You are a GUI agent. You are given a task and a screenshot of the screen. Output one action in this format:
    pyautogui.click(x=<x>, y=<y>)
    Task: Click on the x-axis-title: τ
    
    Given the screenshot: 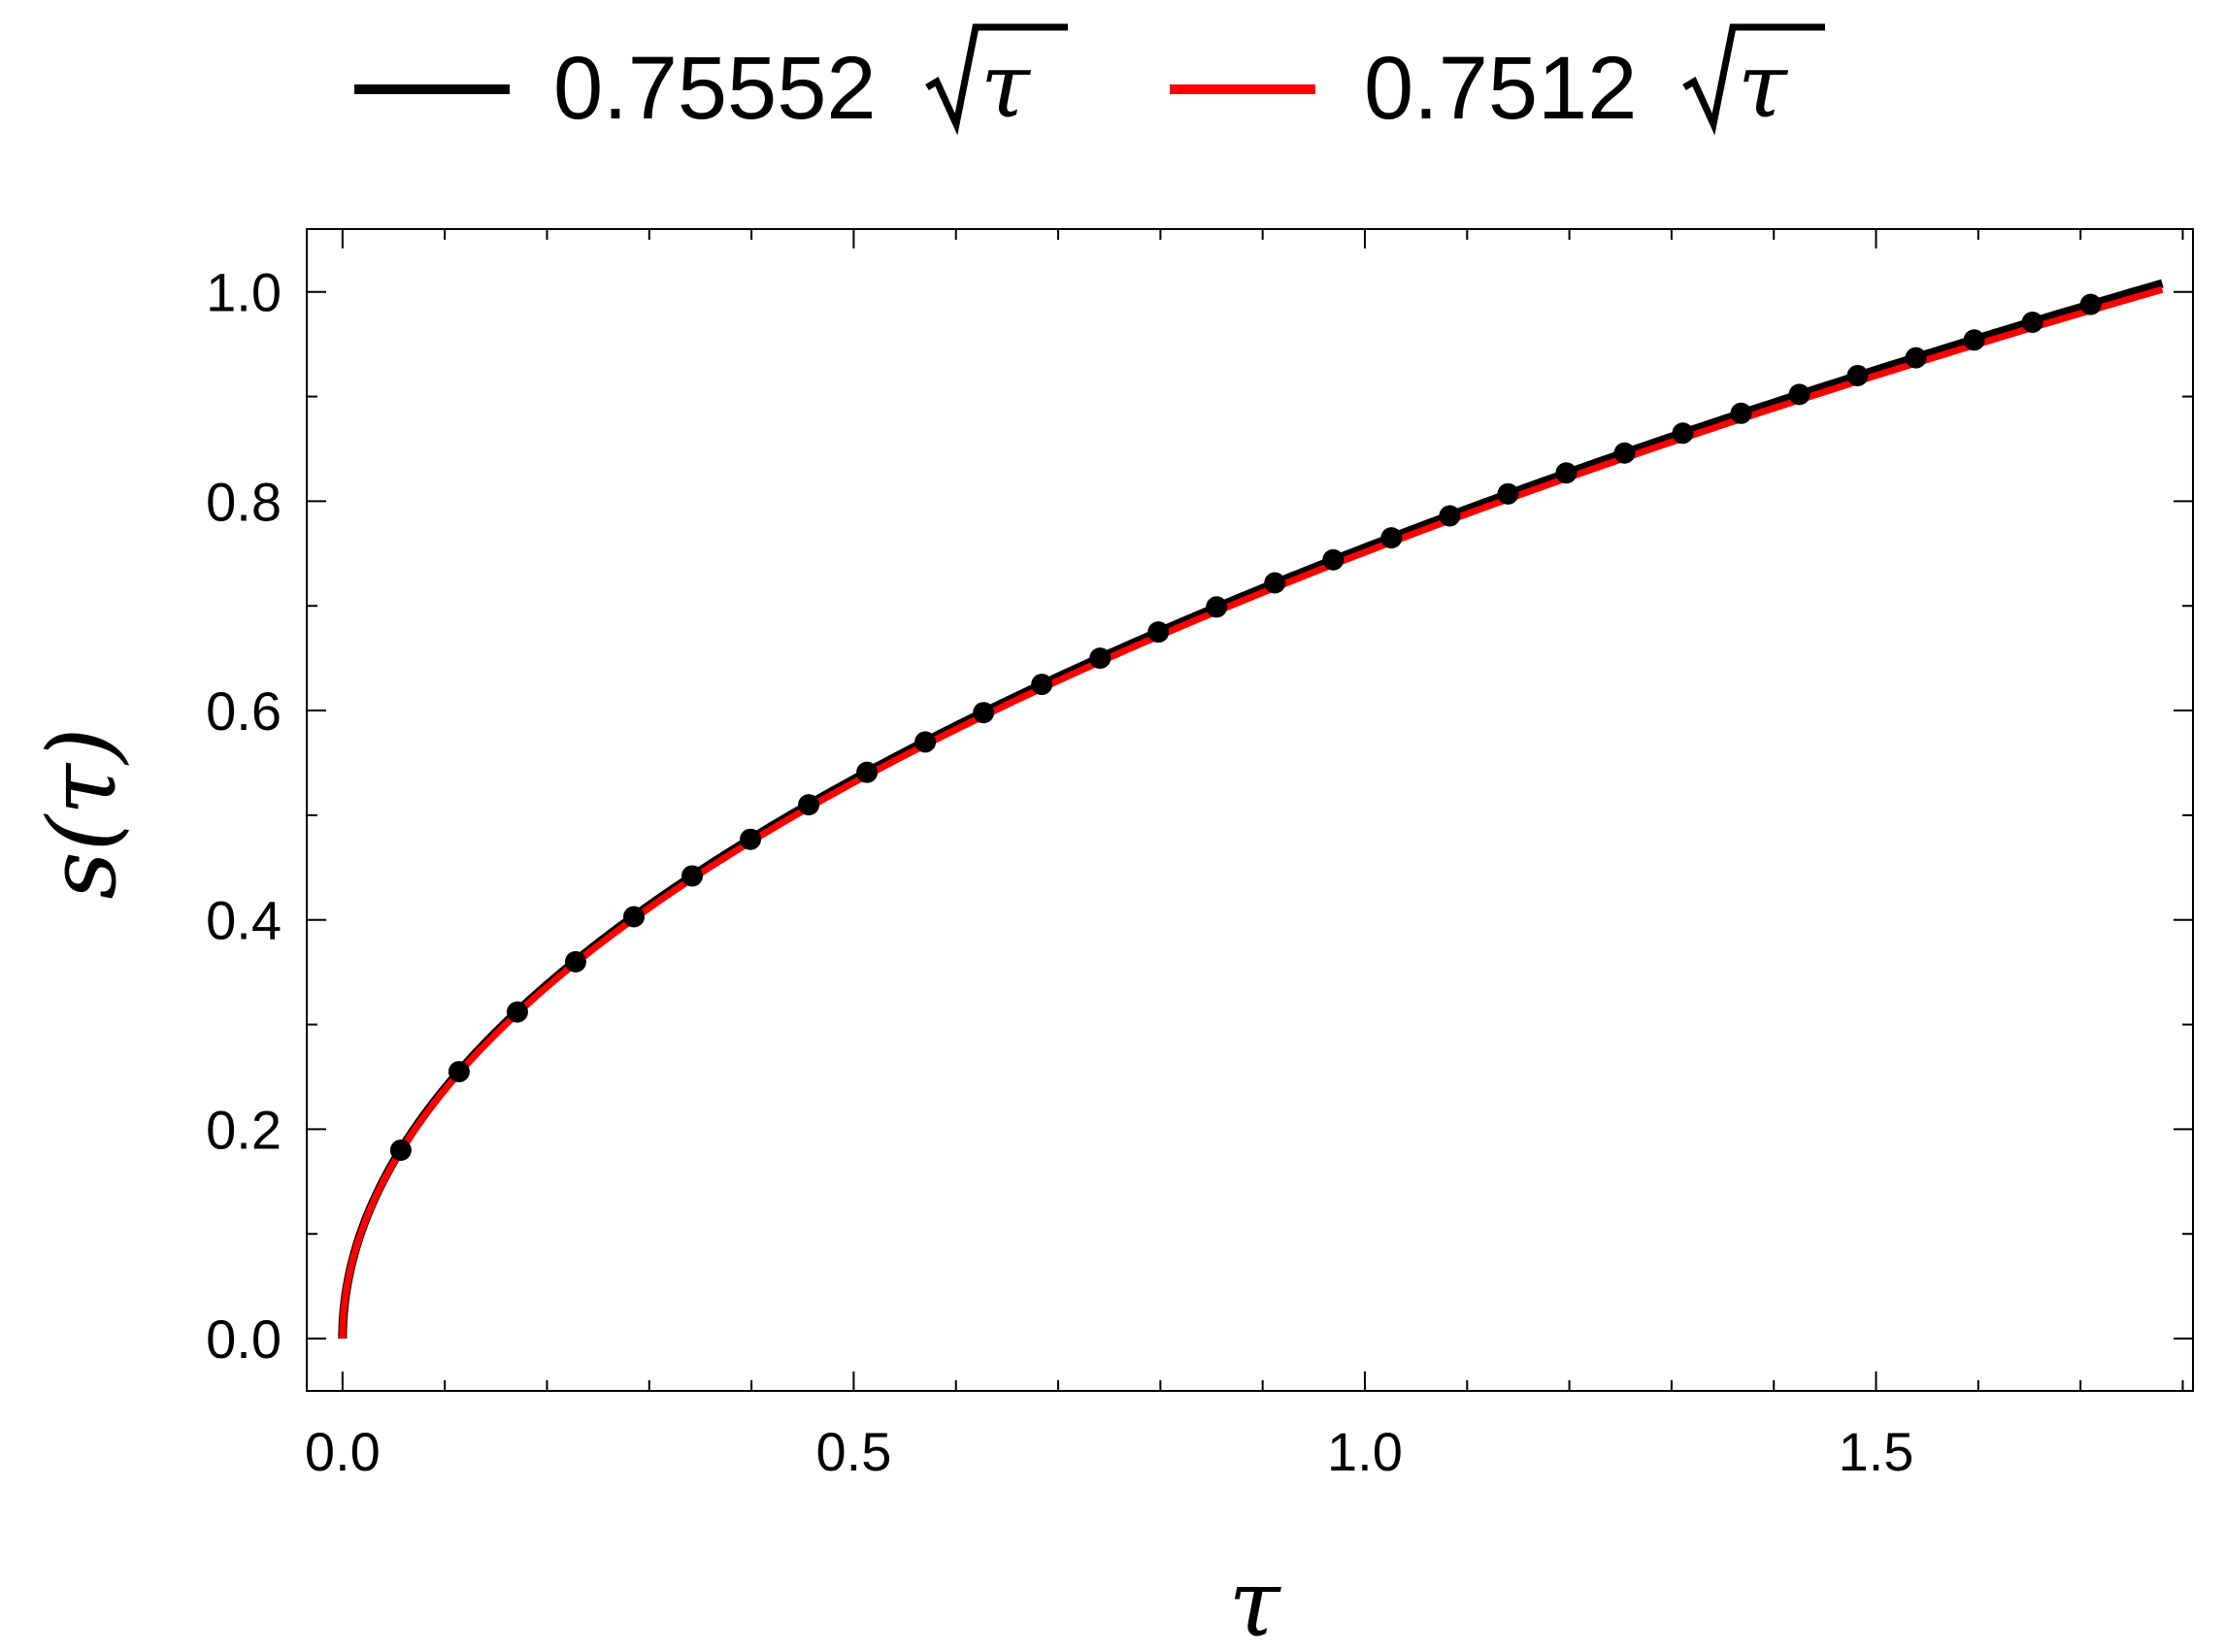 What is the action you would take?
    pyautogui.click(x=1255, y=1600)
    